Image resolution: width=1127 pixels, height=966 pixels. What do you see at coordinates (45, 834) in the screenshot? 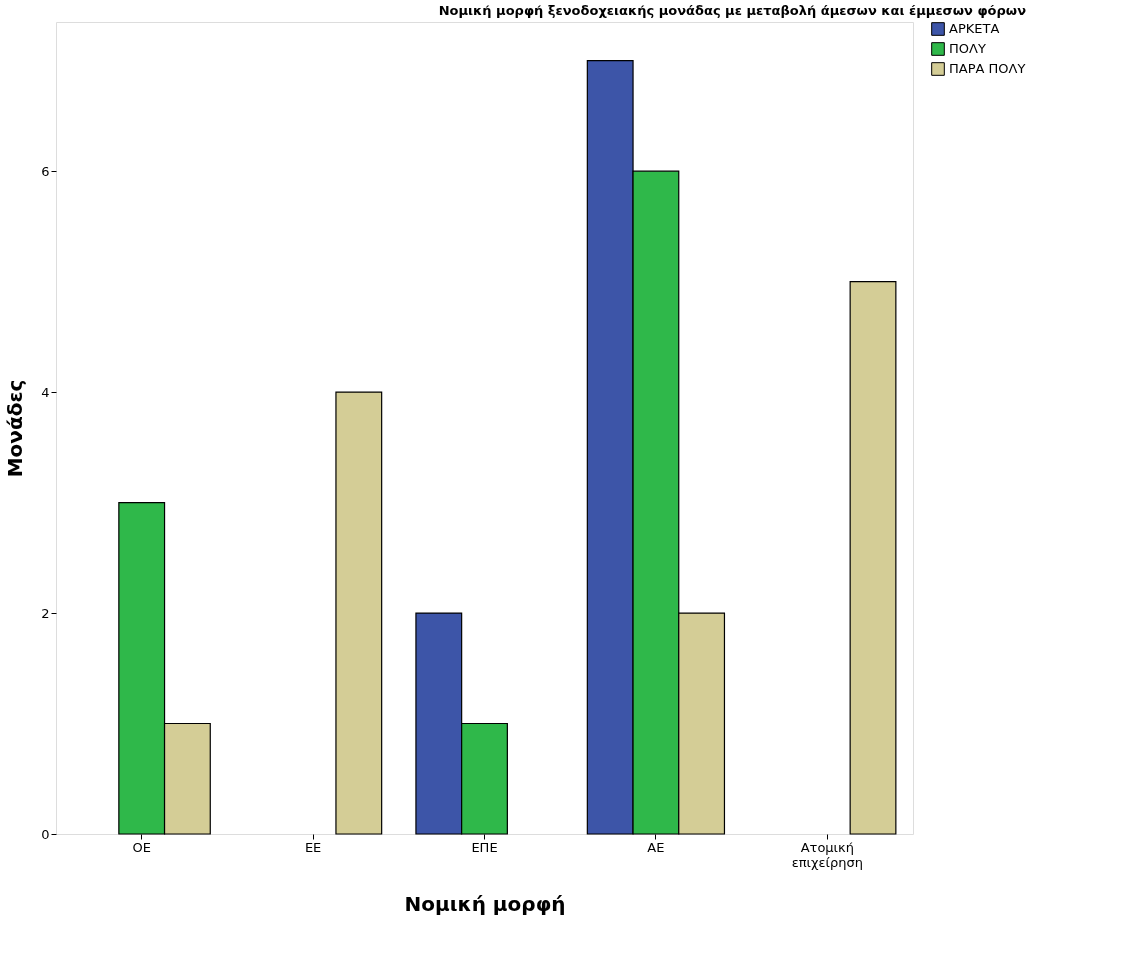
I see `y-tick-label: 0` at bounding box center [45, 834].